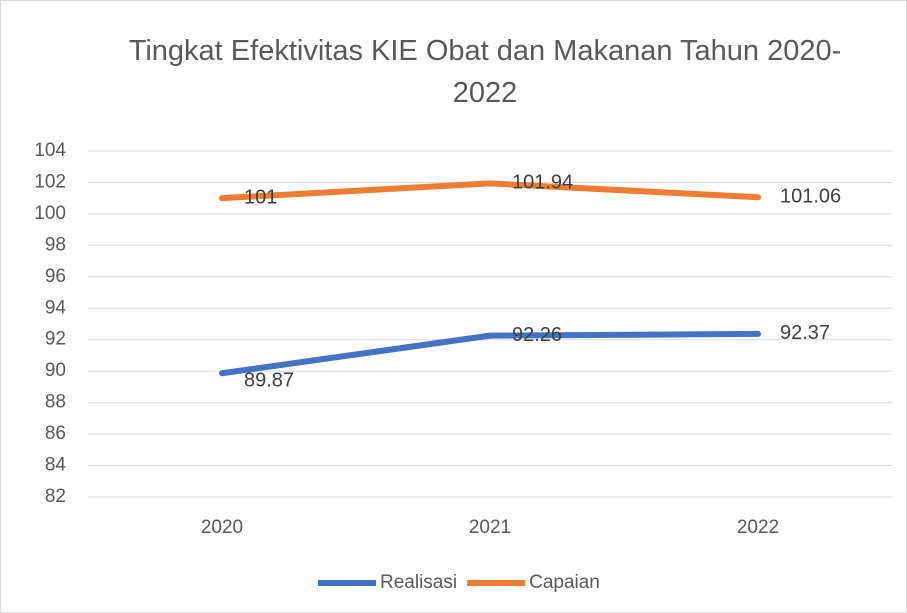  I want to click on y-tick-label: 100, so click(50, 213).